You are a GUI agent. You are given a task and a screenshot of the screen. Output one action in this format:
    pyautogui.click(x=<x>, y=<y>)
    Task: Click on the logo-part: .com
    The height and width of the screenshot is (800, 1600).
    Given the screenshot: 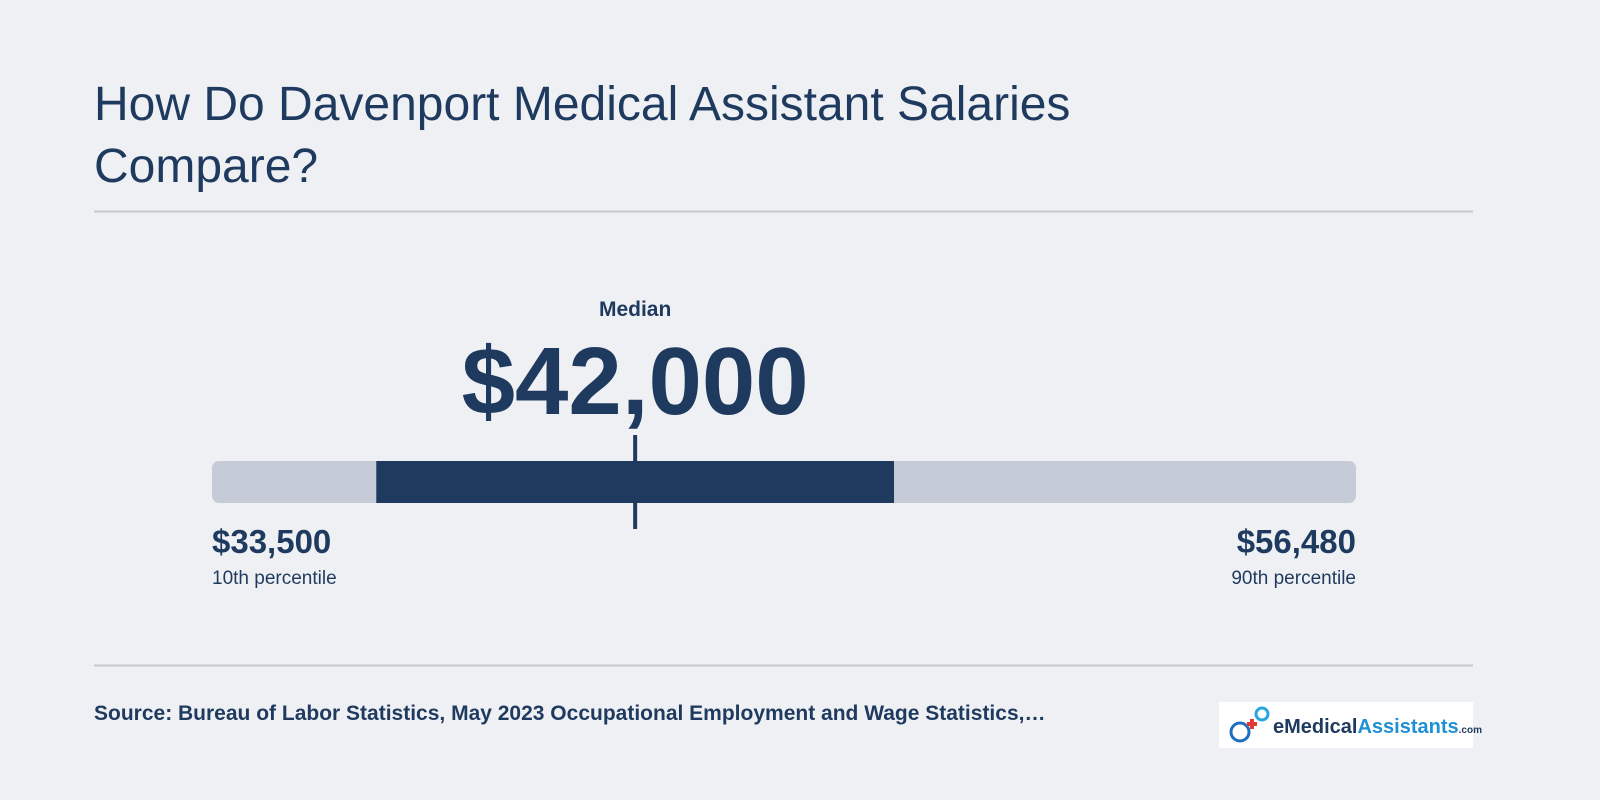 What is the action you would take?
    pyautogui.click(x=1470, y=730)
    